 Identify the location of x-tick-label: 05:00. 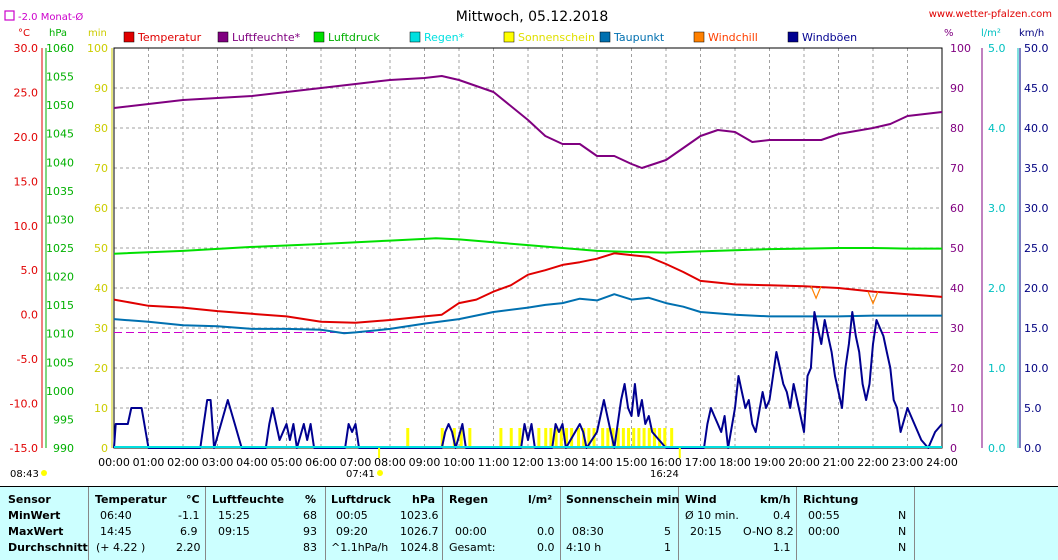
(287, 462).